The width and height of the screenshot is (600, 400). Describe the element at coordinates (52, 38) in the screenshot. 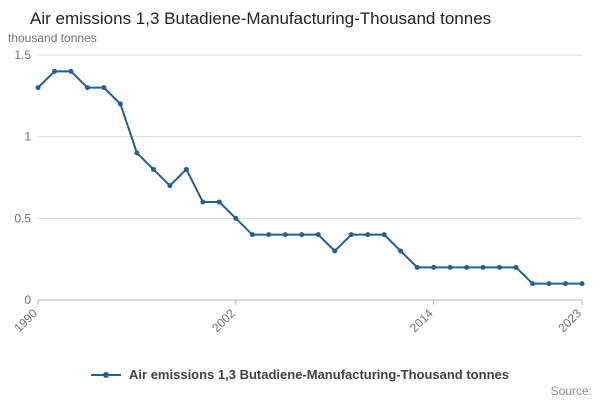

I see `y-axis-unit-label: thousand tonnes` at that location.